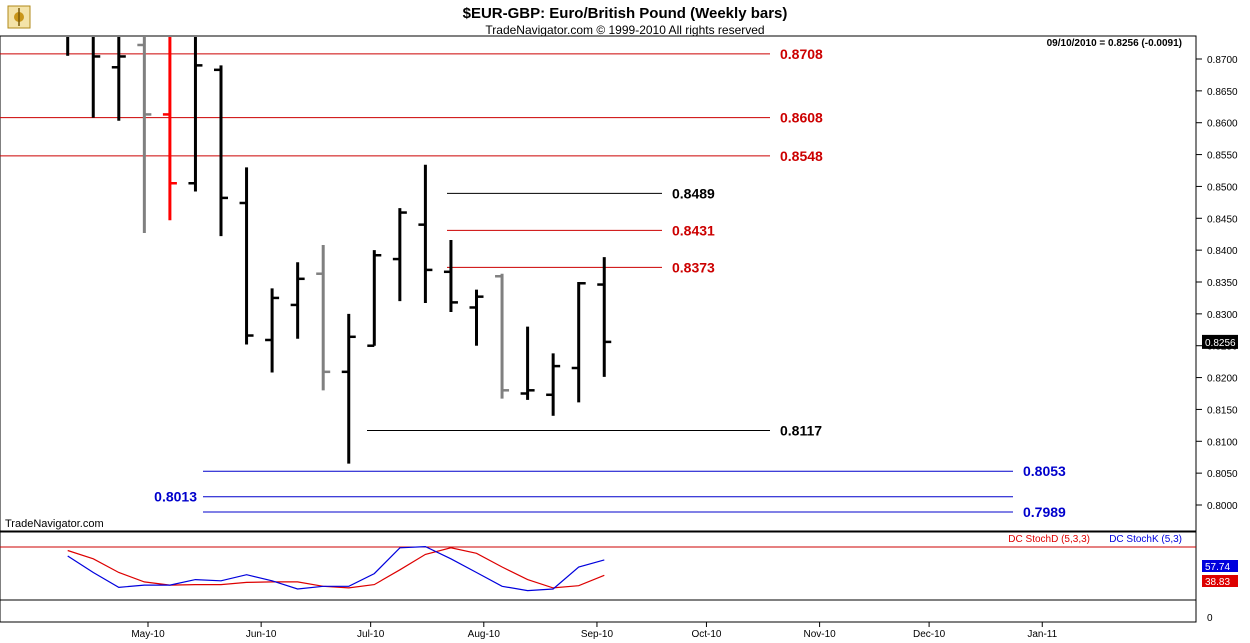  I want to click on time-tick-label: Sep-10, so click(597, 634).